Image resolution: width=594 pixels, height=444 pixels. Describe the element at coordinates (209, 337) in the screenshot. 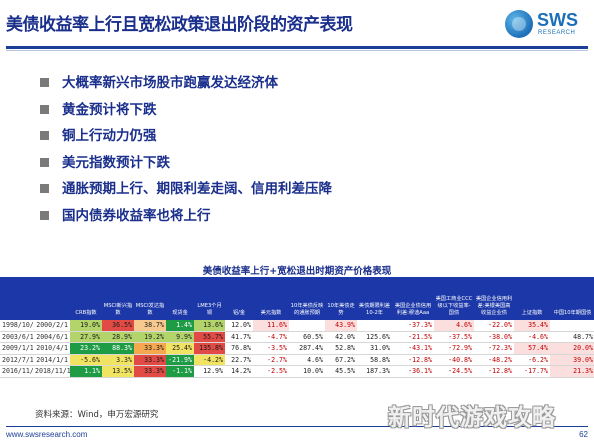

I see `value-cell: 55.7%` at that location.